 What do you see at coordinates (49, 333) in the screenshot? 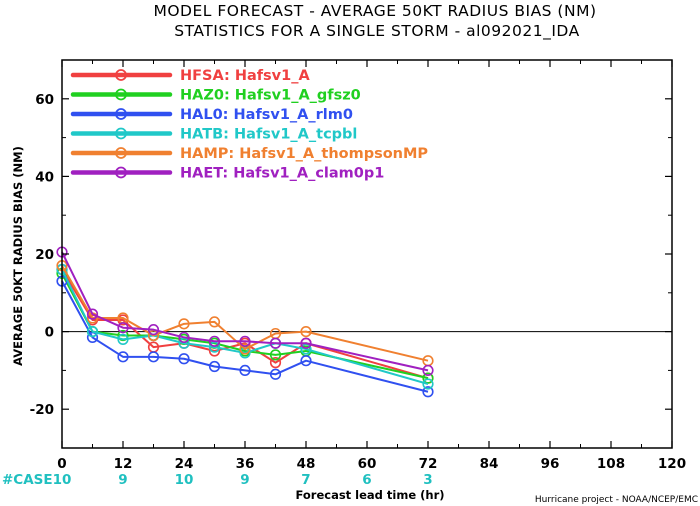
I see `y-tick-label: 0` at bounding box center [49, 333].